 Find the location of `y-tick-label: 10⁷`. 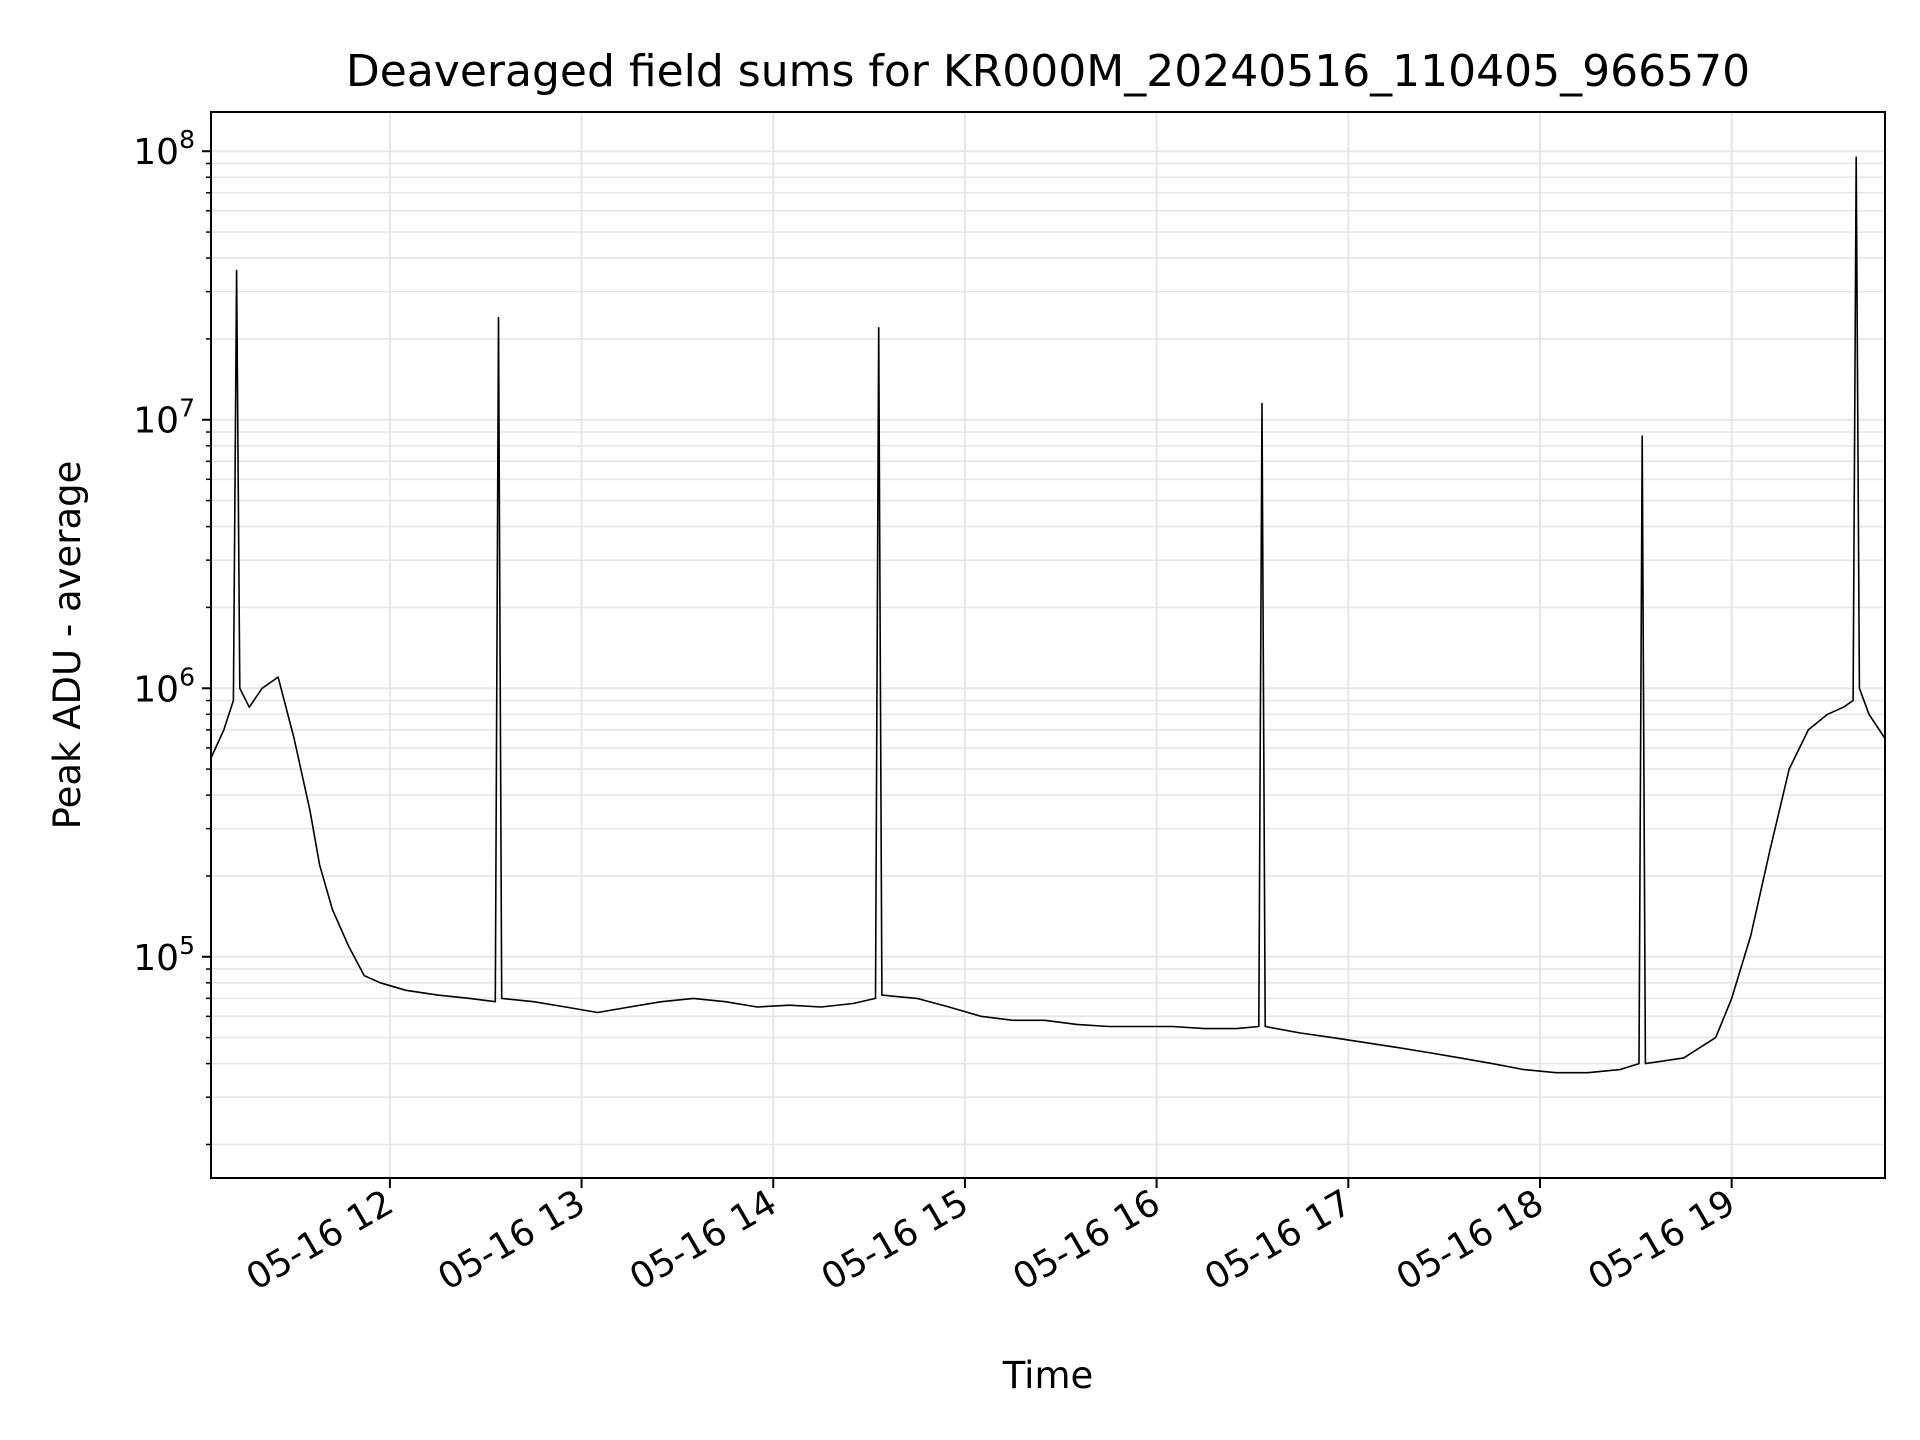

y-tick-label: 10⁷ is located at coordinates (164, 418).